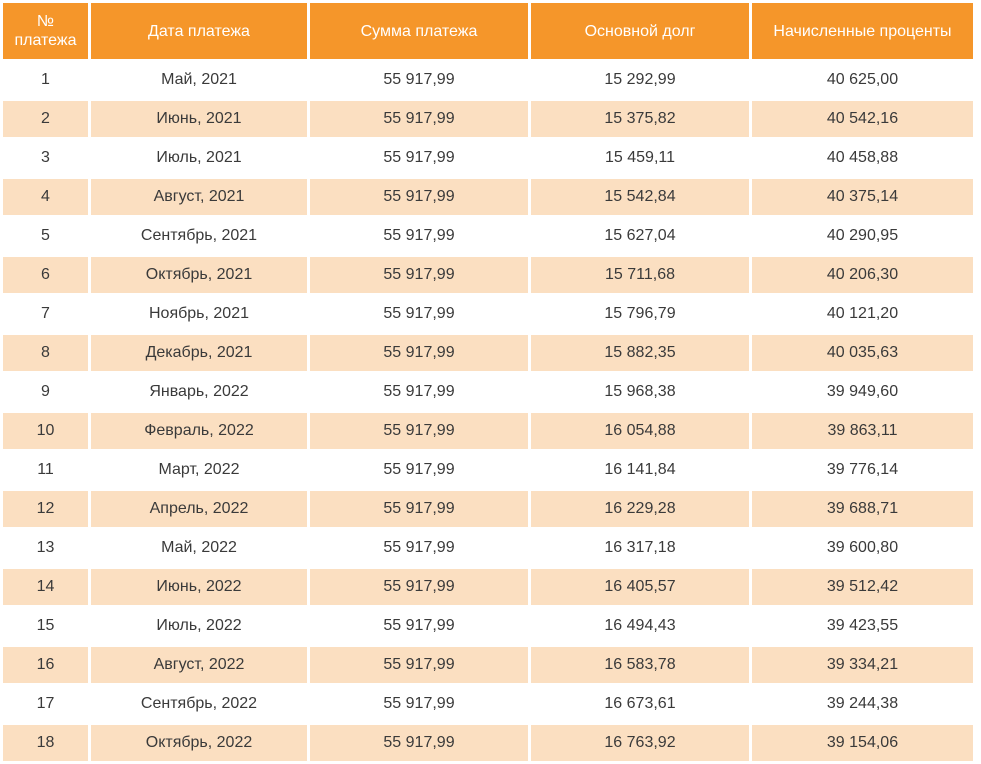  I want to click on cell-payment-number: 3, so click(45, 158).